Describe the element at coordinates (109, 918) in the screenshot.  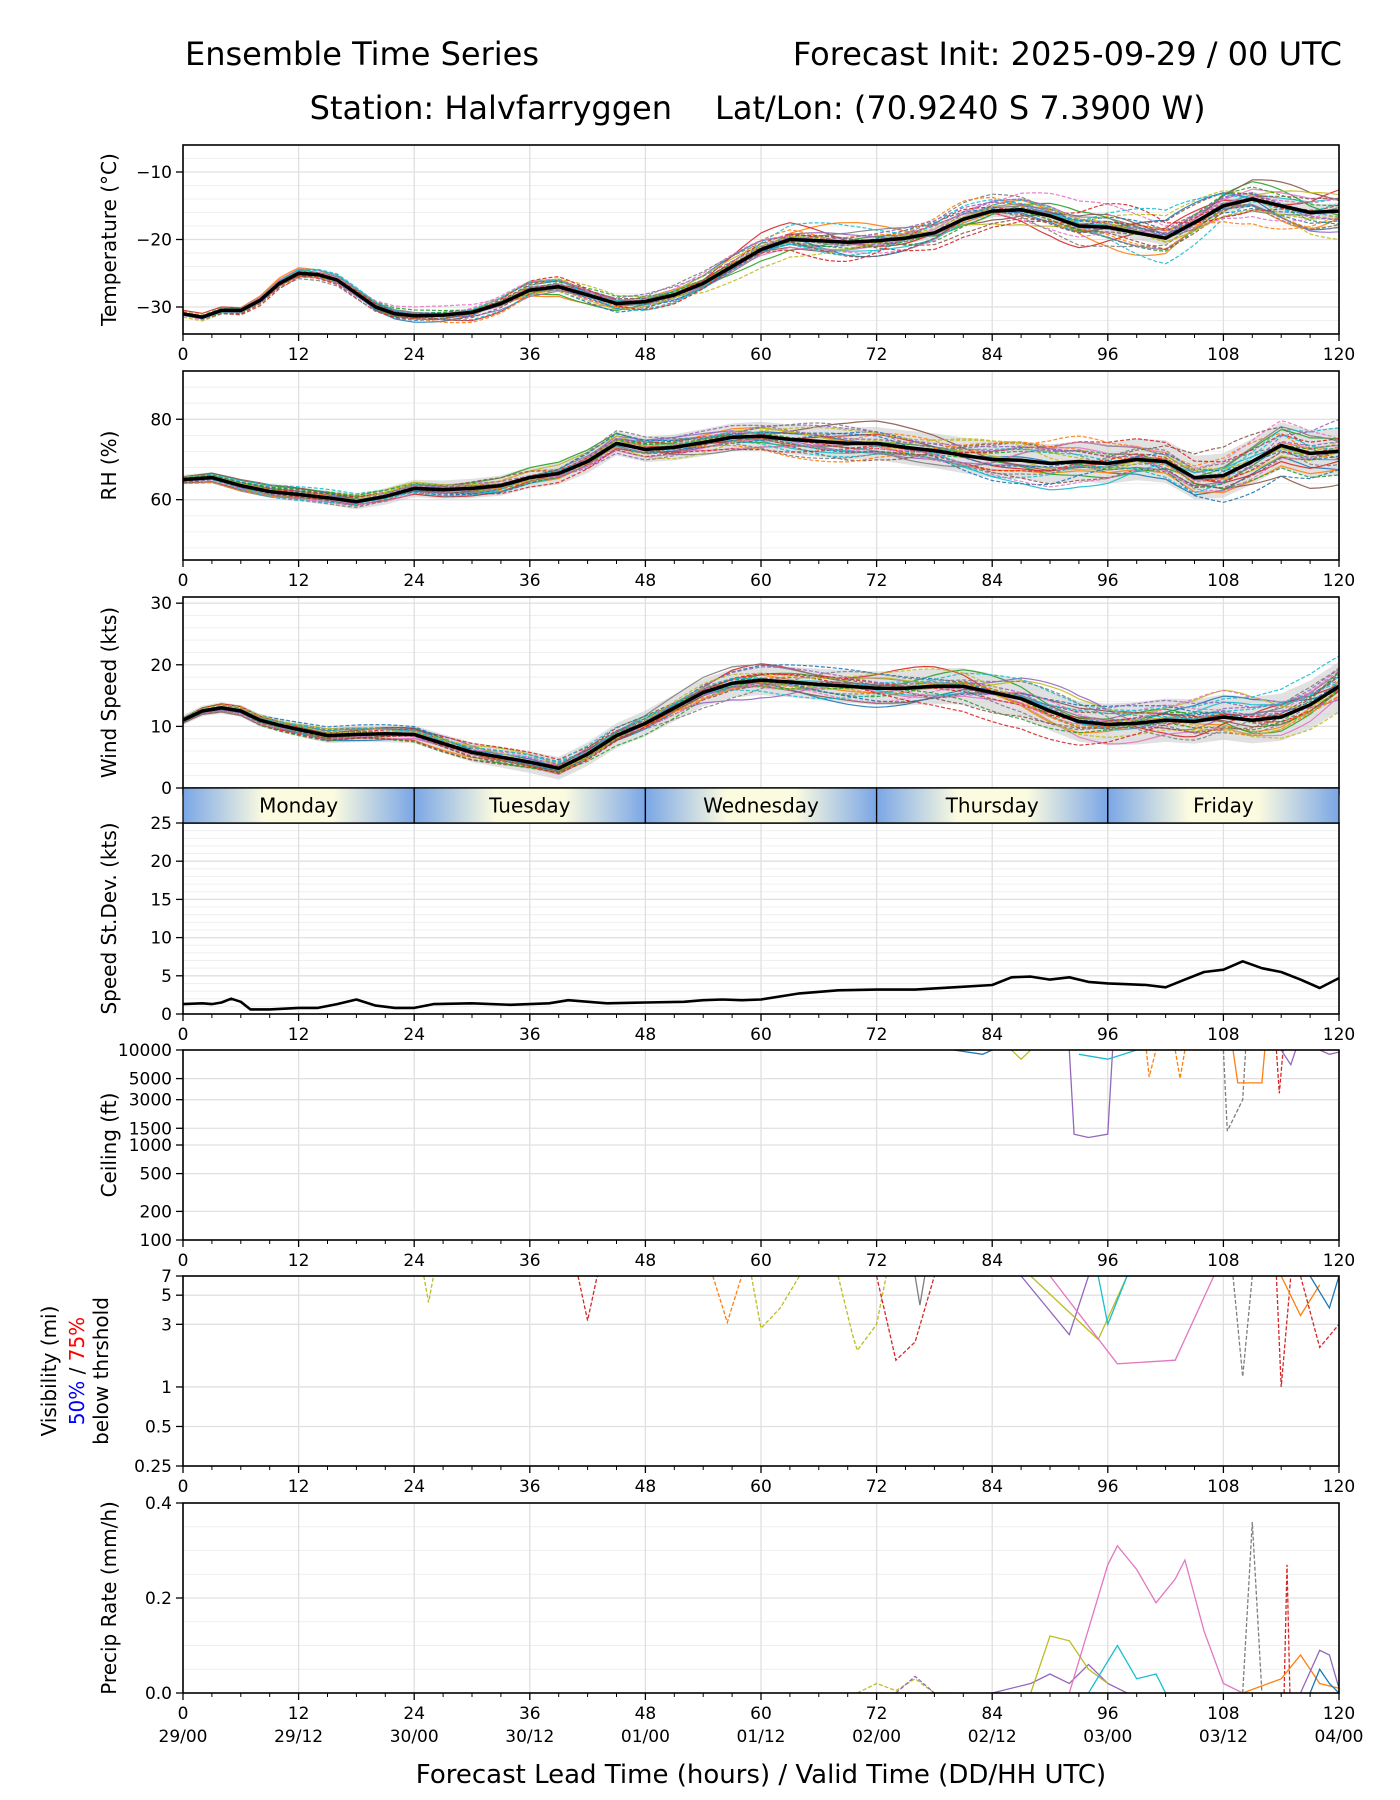
I see `y-axis-label: Speed St.Dev. (kts)` at that location.